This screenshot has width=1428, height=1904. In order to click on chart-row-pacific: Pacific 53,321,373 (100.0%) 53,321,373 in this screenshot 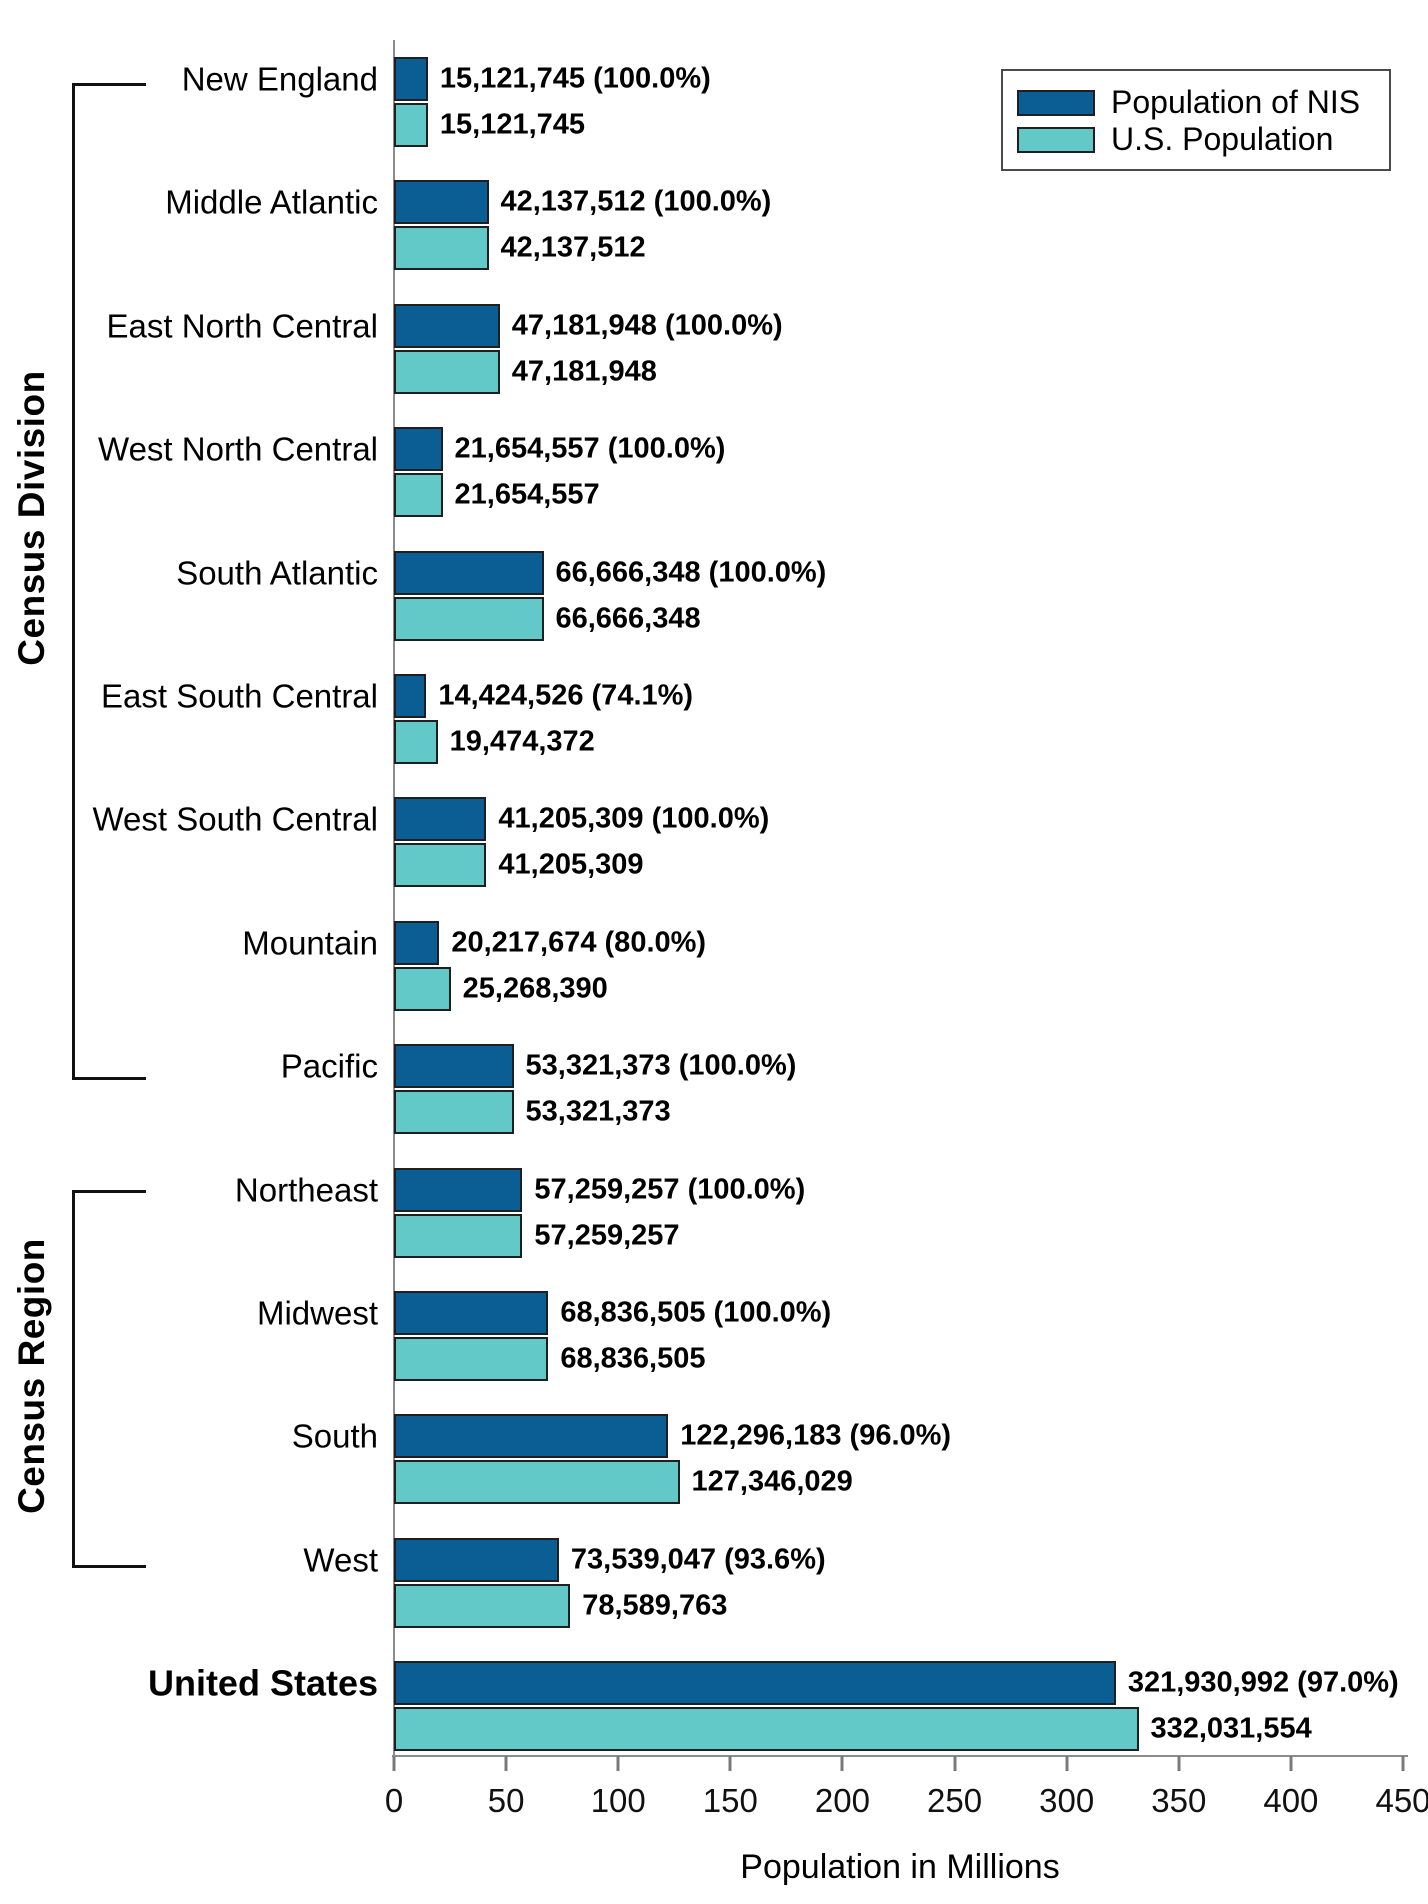, I will do `click(842, 1089)`.